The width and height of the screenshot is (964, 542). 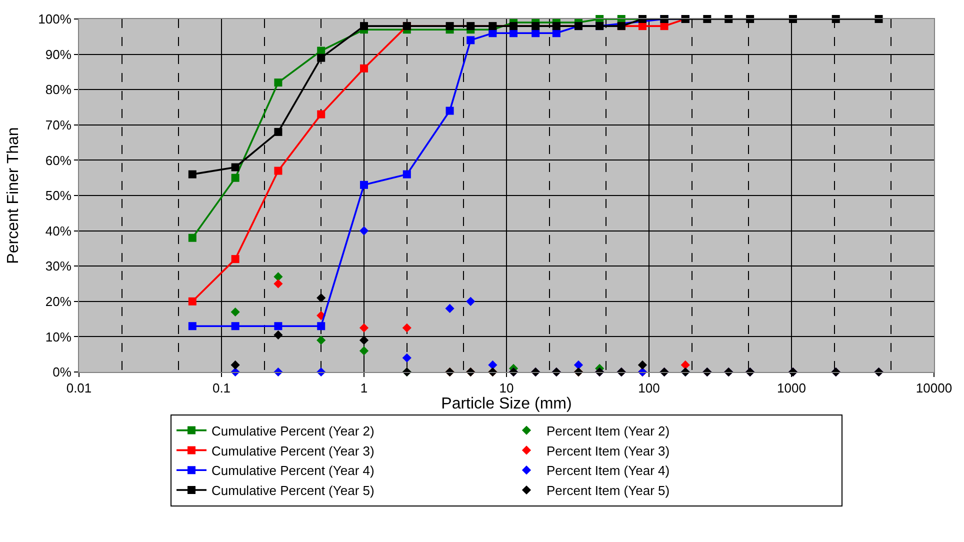 I want to click on y-axis-title: Percent Finer Than, so click(x=13, y=195).